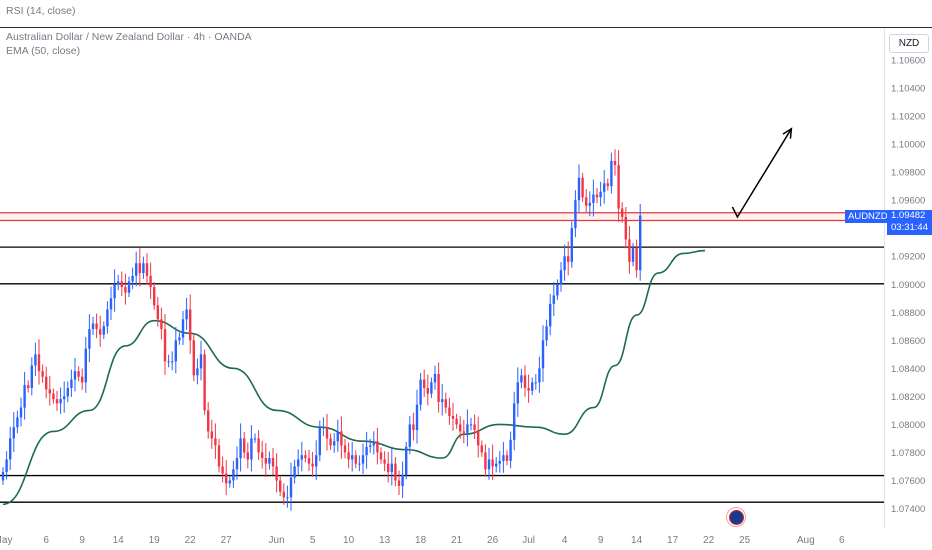 The height and width of the screenshot is (550, 932). What do you see at coordinates (806, 540) in the screenshot?
I see `time-tick-label: Aug` at bounding box center [806, 540].